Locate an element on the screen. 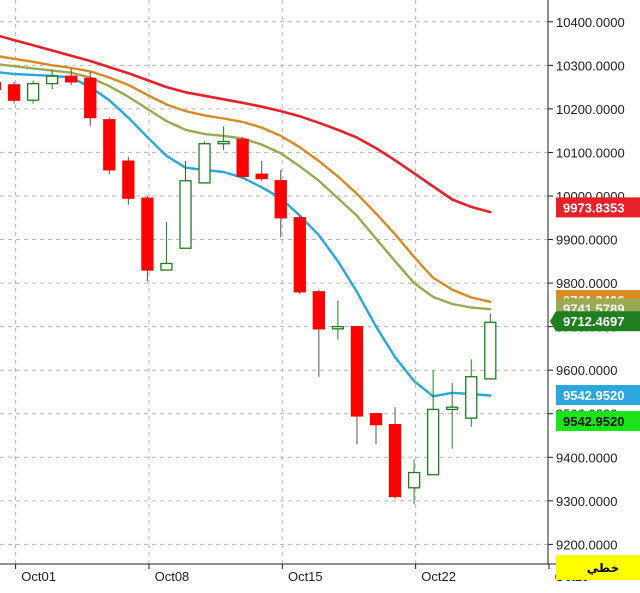 This screenshot has height=593, width=640. y-tick-label: 9400.0000 is located at coordinates (586, 457).